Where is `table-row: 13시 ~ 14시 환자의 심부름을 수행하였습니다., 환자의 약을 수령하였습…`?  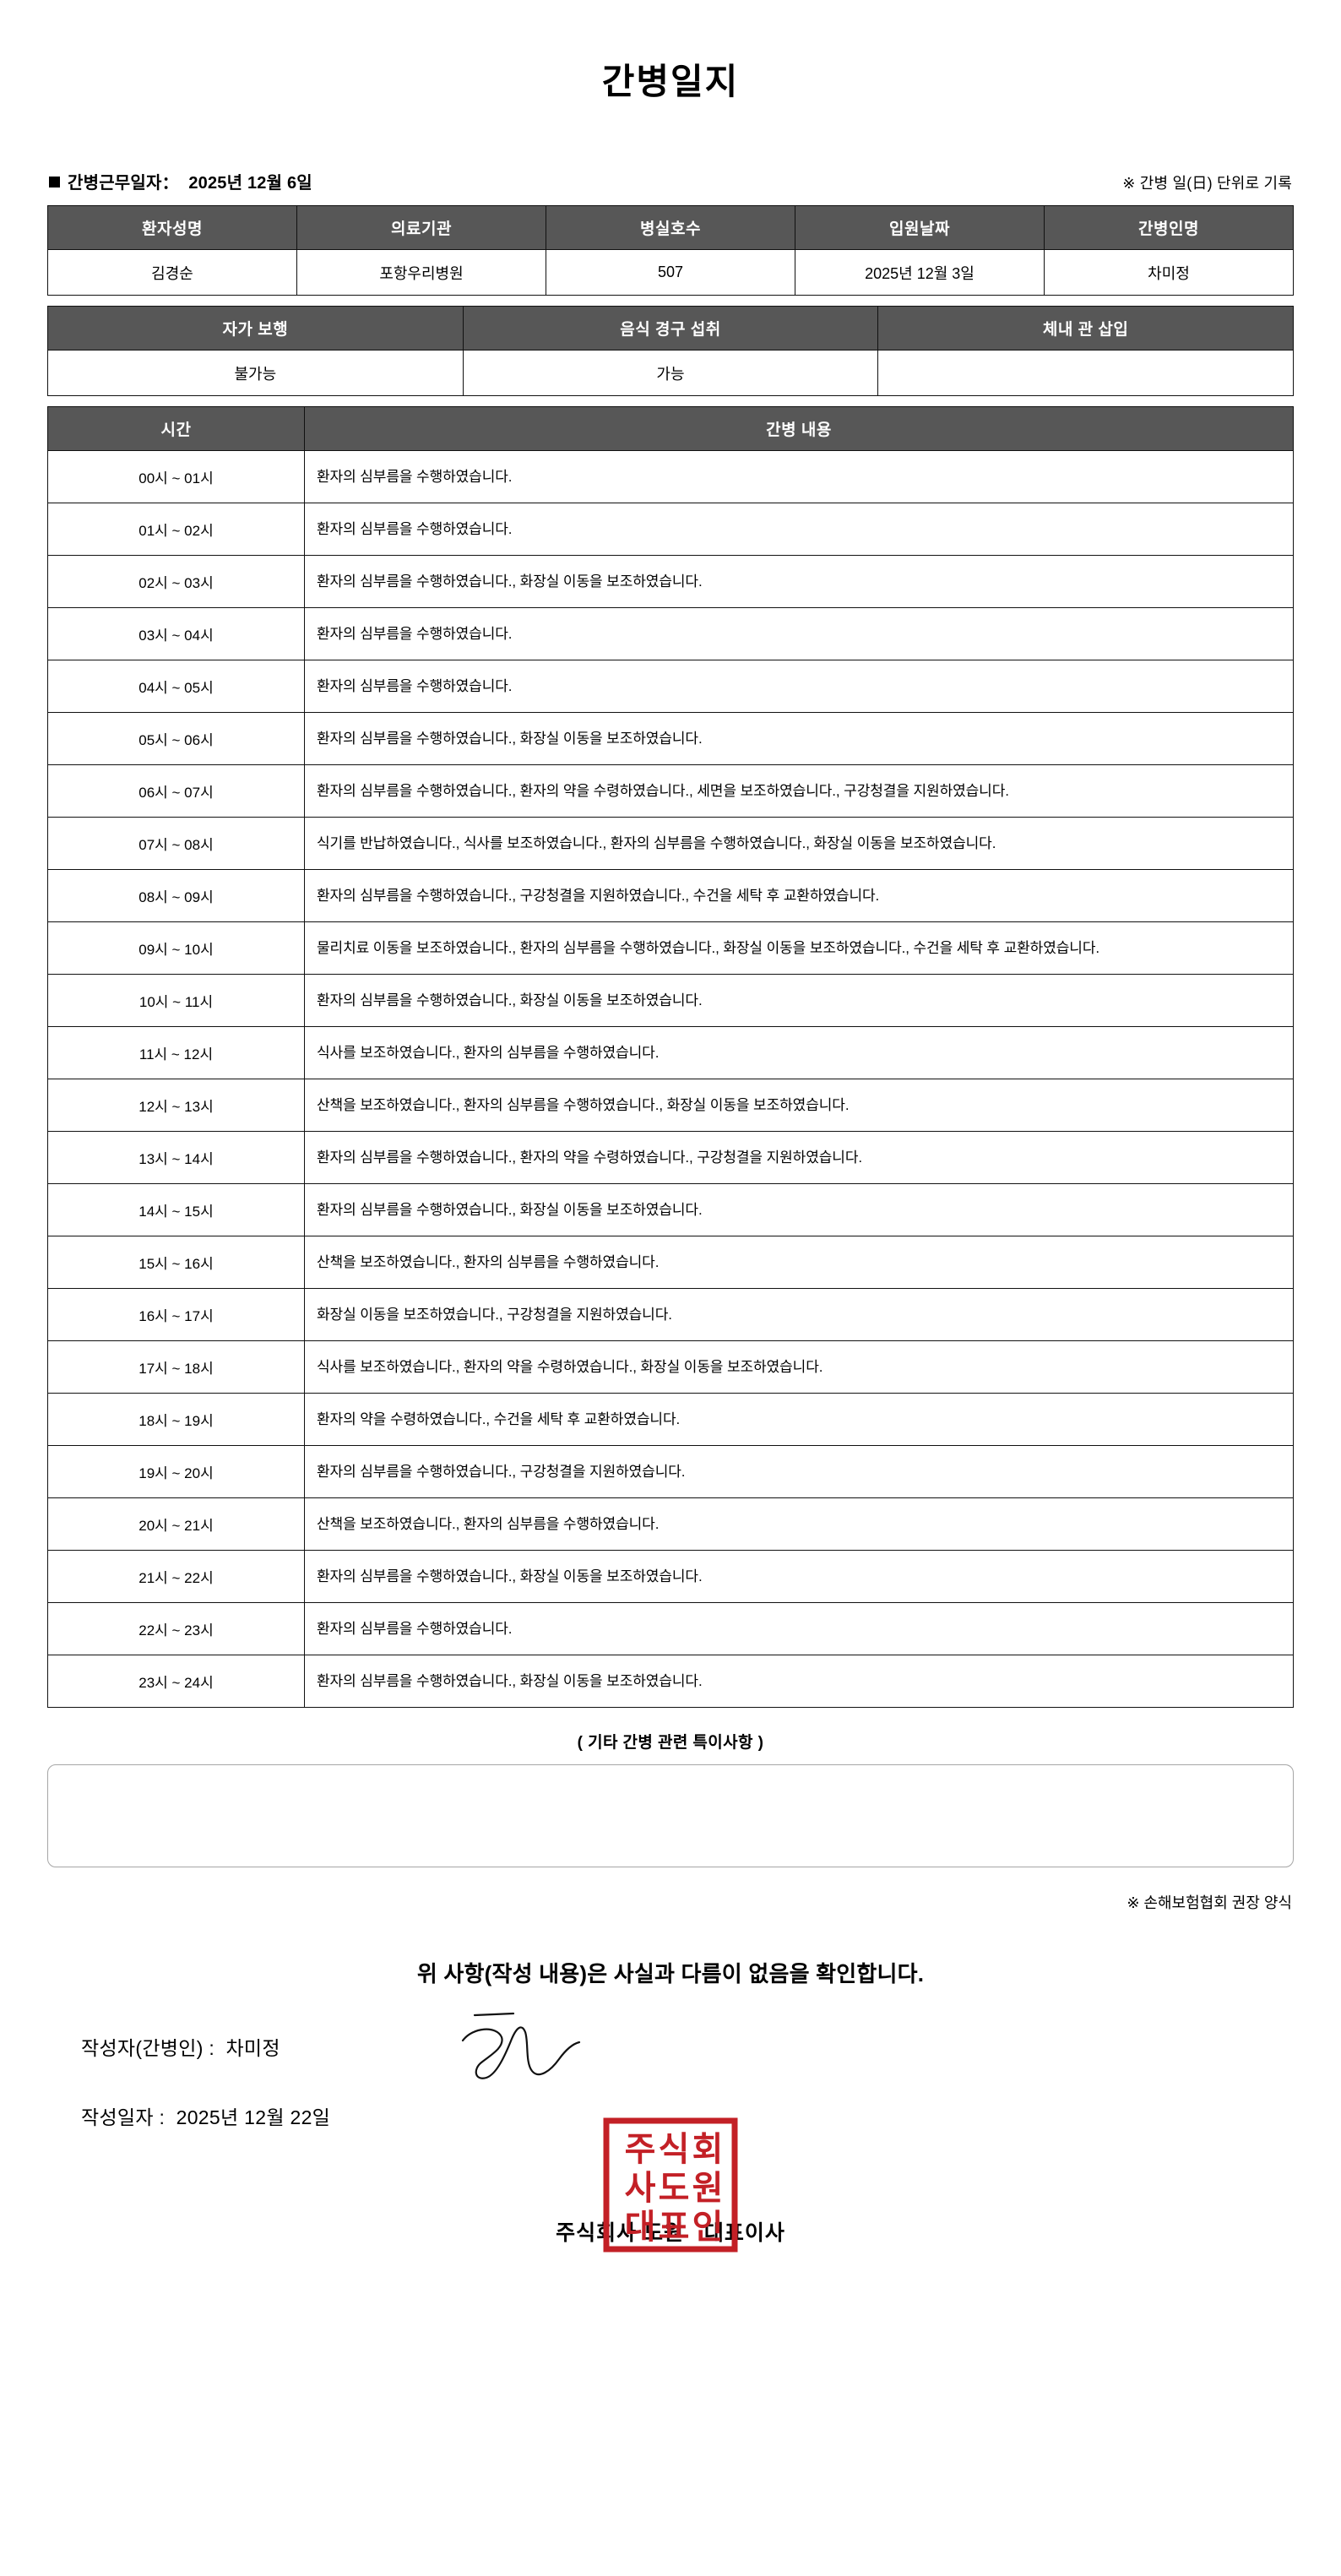 table-row: 13시 ~ 14시 환자의 심부름을 수행하였습니다., 환자의 약을 수령하였습… is located at coordinates (670, 1158).